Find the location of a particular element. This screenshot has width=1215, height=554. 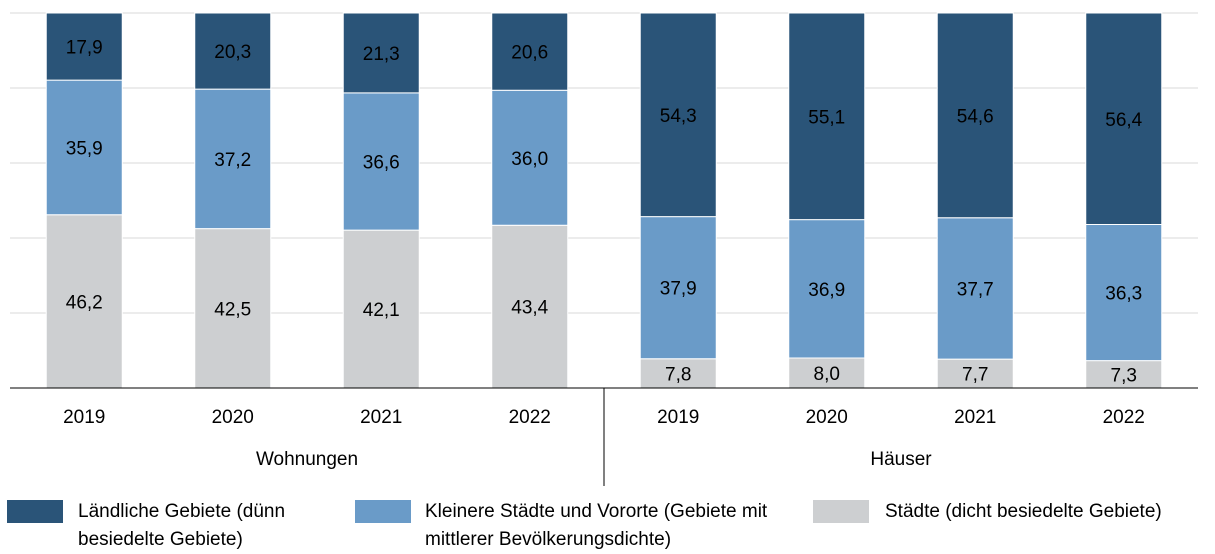

data-label: 36,9 is located at coordinates (826, 290).